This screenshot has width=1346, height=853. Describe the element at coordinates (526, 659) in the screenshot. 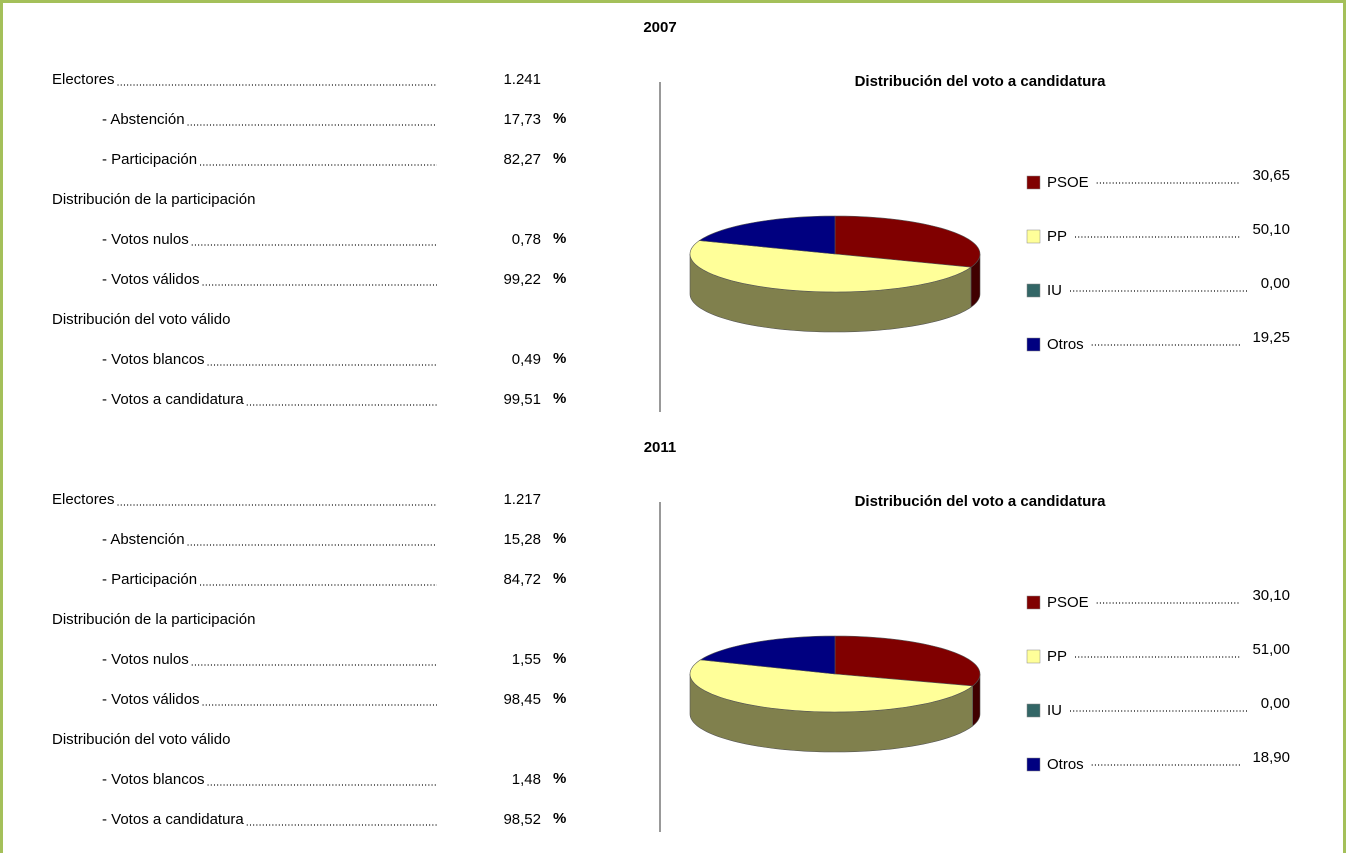

I see `row-value: 1,55` at that location.